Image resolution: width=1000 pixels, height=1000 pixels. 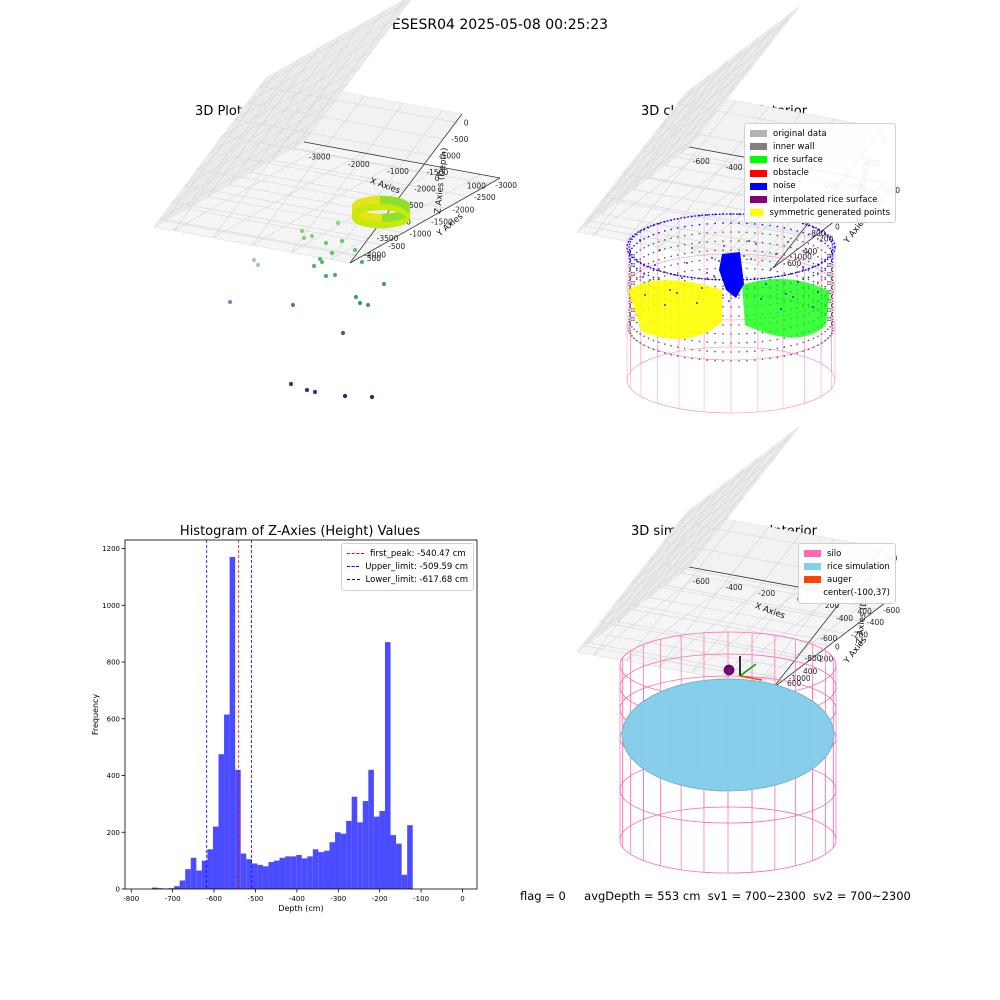 What do you see at coordinates (786, 308) in the screenshot?
I see `cls-rice-surface-region` at bounding box center [786, 308].